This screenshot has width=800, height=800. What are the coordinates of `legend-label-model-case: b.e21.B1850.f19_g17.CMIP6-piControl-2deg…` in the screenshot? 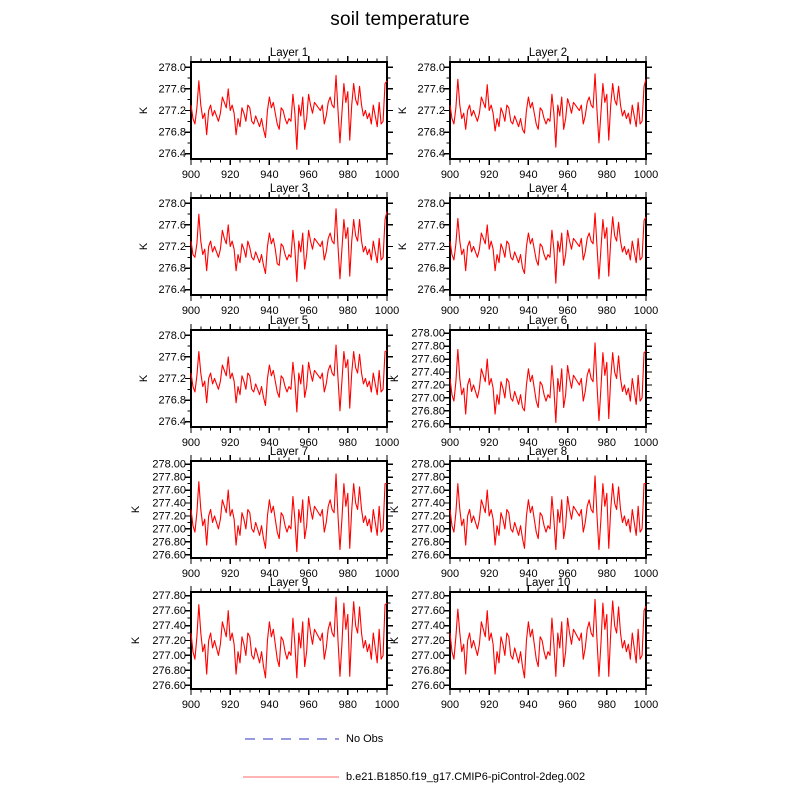 It's located at (466, 777).